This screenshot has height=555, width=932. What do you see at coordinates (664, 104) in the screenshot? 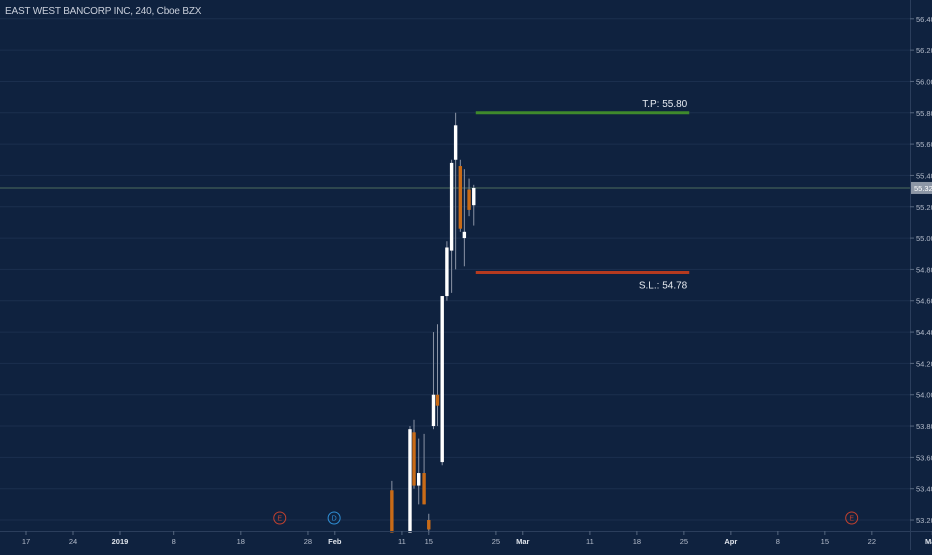
I see `take-profit-label: T.P: 55.80` at bounding box center [664, 104].